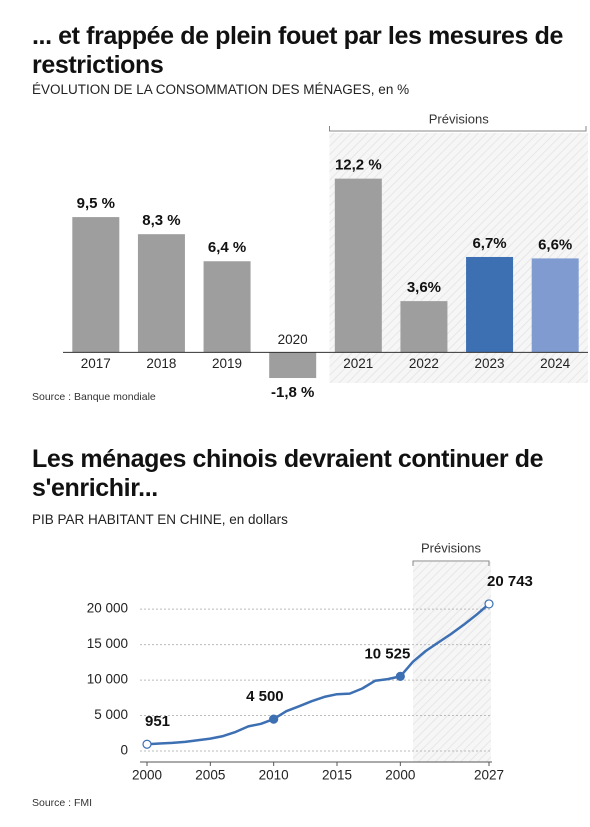  What do you see at coordinates (157, 721) in the screenshot?
I see `value-label: 951` at bounding box center [157, 721].